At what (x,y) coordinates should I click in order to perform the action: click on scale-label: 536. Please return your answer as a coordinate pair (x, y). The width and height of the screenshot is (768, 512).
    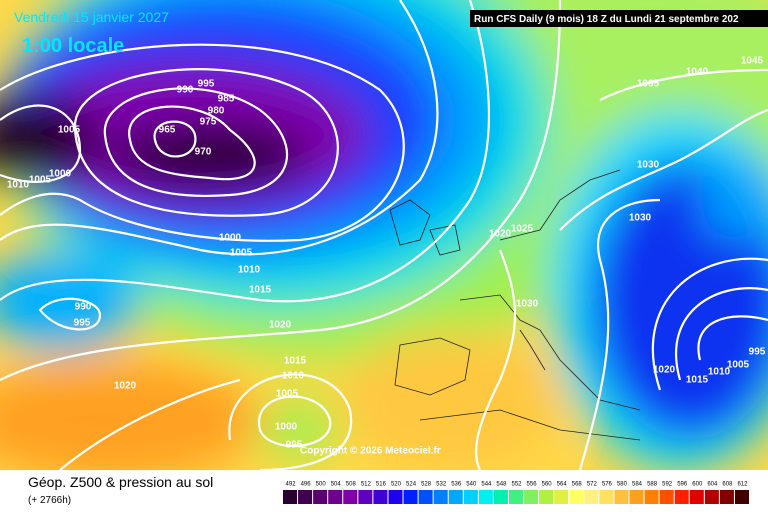
    Looking at the image, I should click on (456, 485).